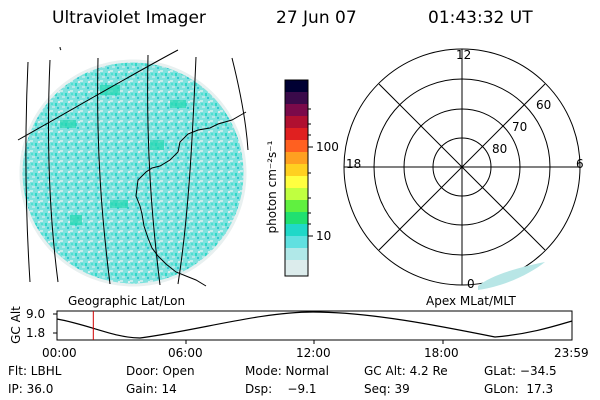 This screenshot has height=400, width=600. Describe the element at coordinates (36, 314) in the screenshot. I see `orbit-ytick-high: 9.0` at that location.